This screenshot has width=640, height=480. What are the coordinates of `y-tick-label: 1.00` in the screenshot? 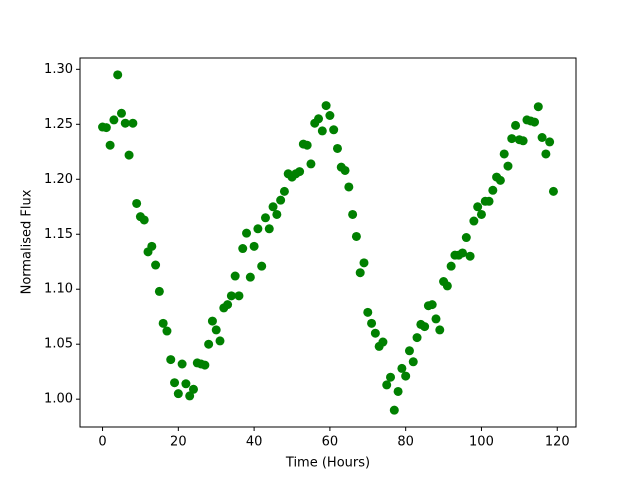 It's located at (58, 399).